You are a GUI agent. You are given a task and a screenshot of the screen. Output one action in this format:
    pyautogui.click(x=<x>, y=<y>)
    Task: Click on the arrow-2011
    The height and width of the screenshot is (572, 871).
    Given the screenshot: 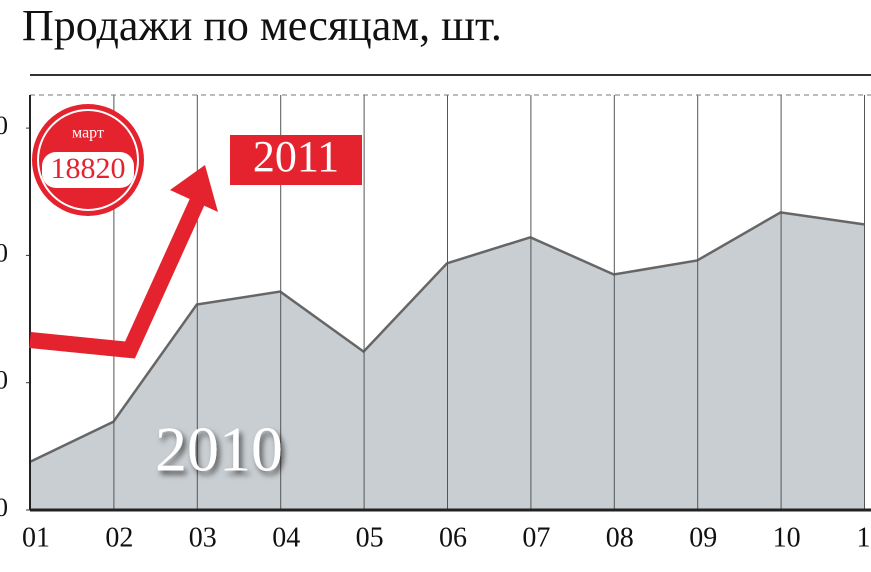 What is the action you would take?
    pyautogui.click(x=123, y=262)
    